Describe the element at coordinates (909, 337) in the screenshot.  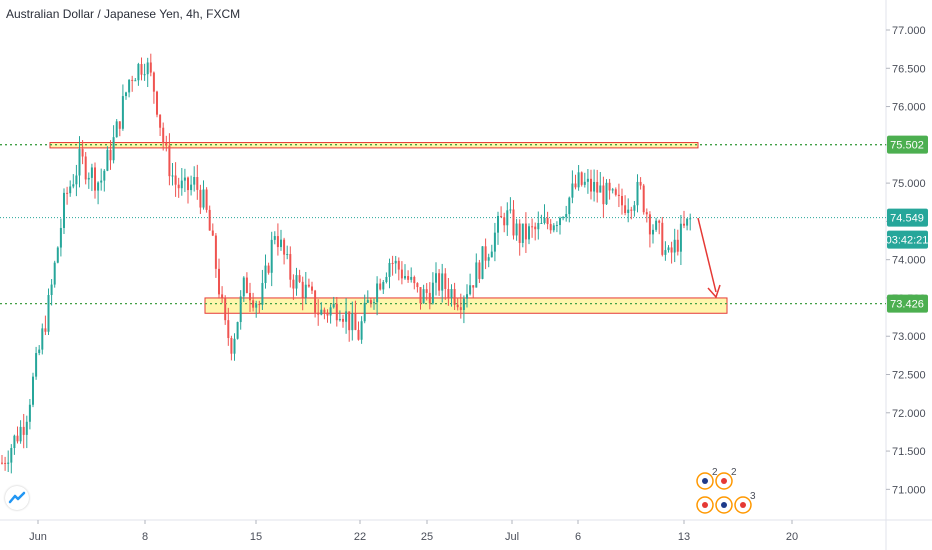
I see `y-tick-label: 73.000` at that location.